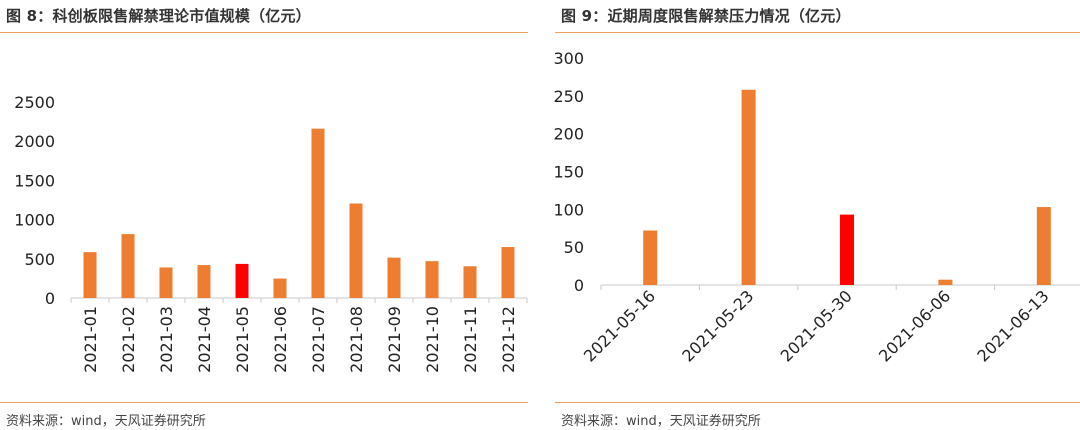 This screenshot has width=1080, height=430. What do you see at coordinates (619, 325) in the screenshot?
I see `x-tick-label: 2021-05-16` at bounding box center [619, 325].